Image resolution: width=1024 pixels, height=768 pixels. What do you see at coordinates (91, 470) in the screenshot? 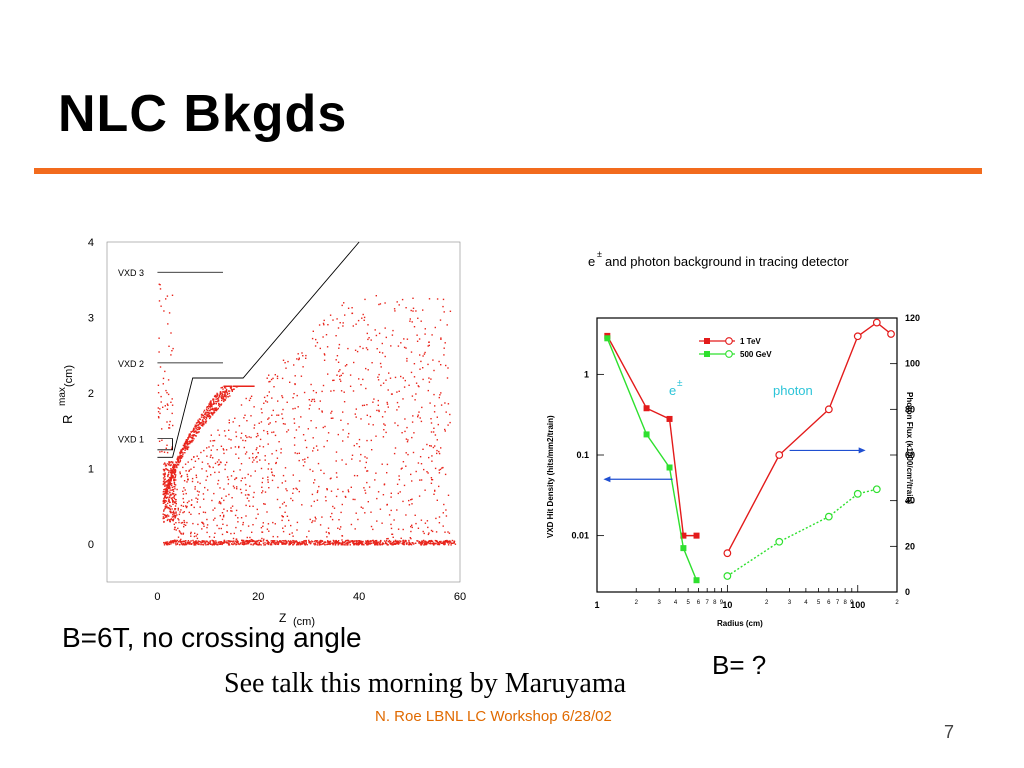
I see `y-tick-label: 1` at bounding box center [91, 470].